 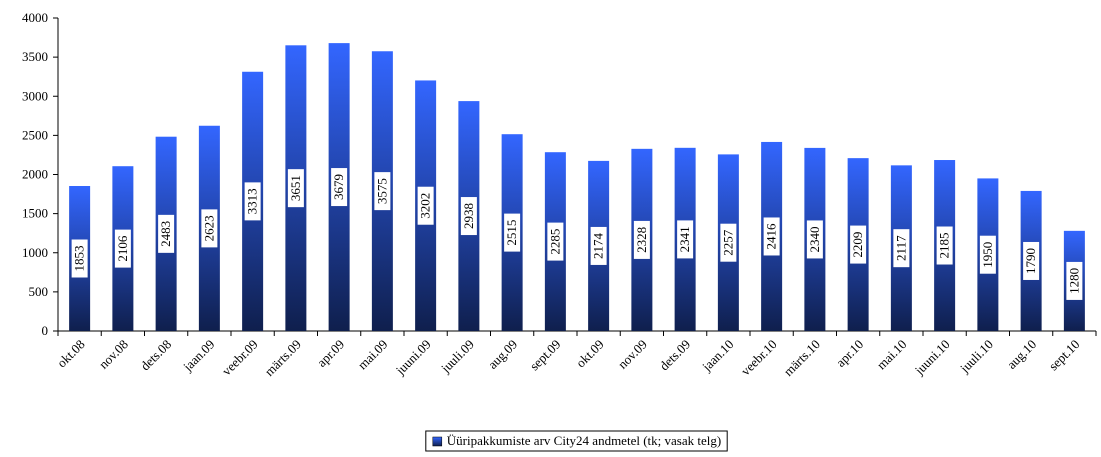 I want to click on x-tick-label: dets.08, so click(x=155, y=355).